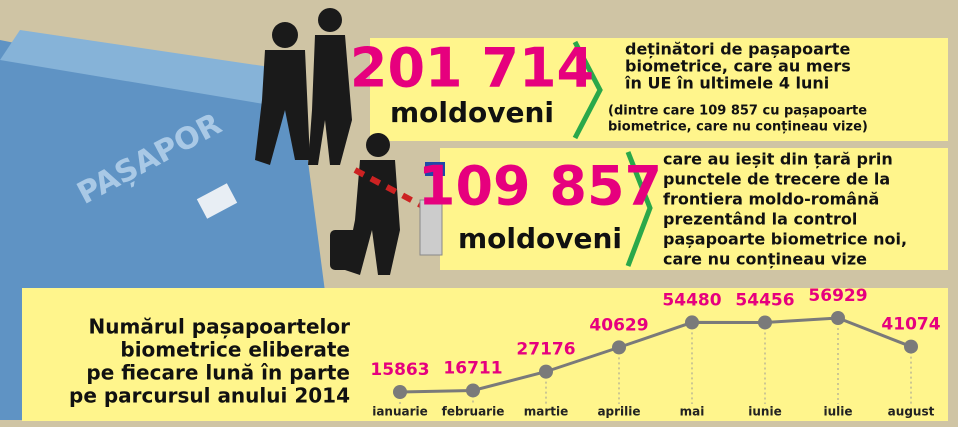 Image resolution: width=958 pixels, height=427 pixels. I want to click on value-label: 54456, so click(764, 300).